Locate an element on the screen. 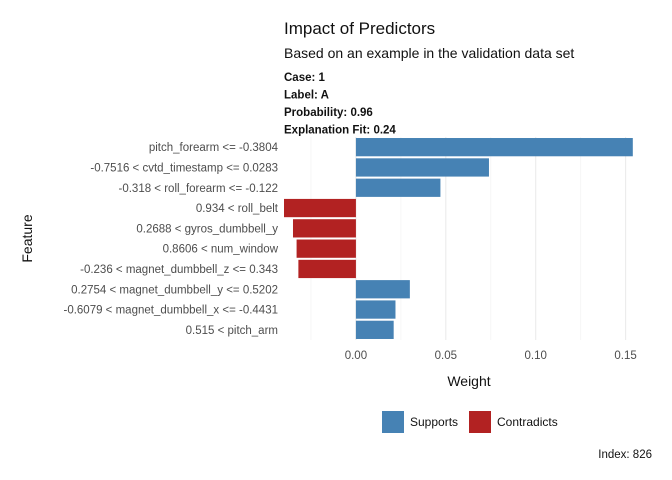 The height and width of the screenshot is (480, 672). legend-label: Contradicts is located at coordinates (527, 422).